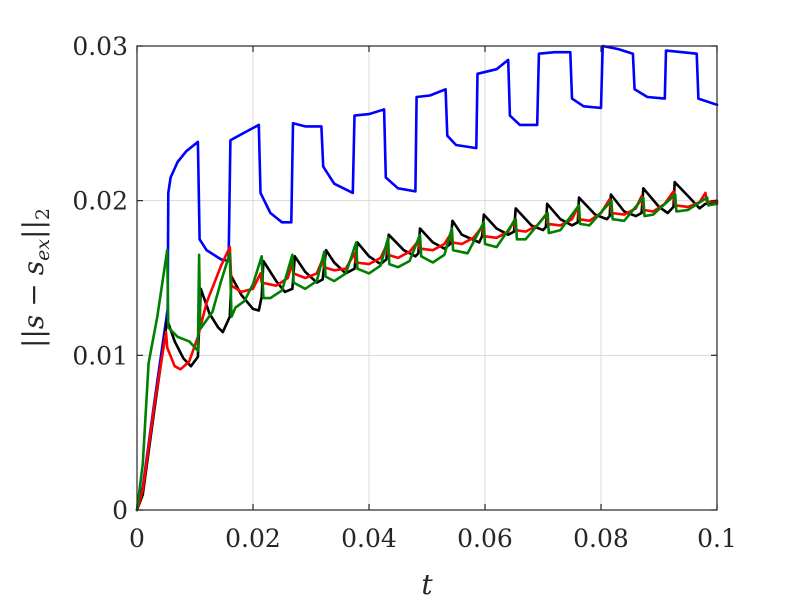 This screenshot has width=793, height=609. What do you see at coordinates (427, 584) in the screenshot?
I see `x-axis-label: t` at bounding box center [427, 584].